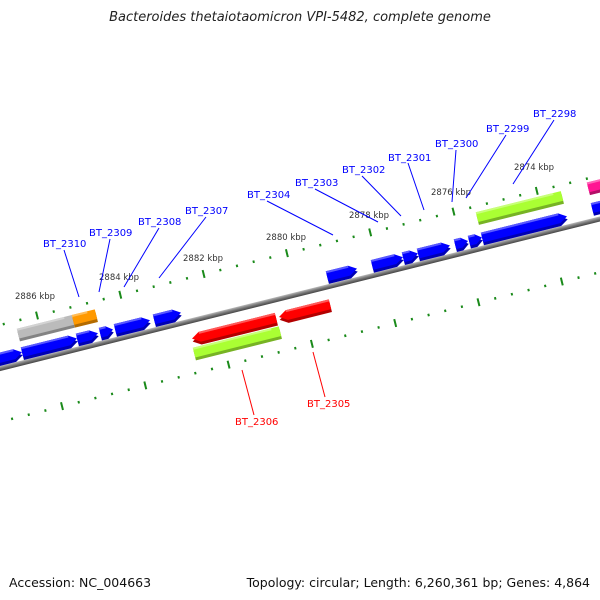  What do you see at coordinates (409, 158) in the screenshot?
I see `gene-label: BT_2301` at bounding box center [409, 158].